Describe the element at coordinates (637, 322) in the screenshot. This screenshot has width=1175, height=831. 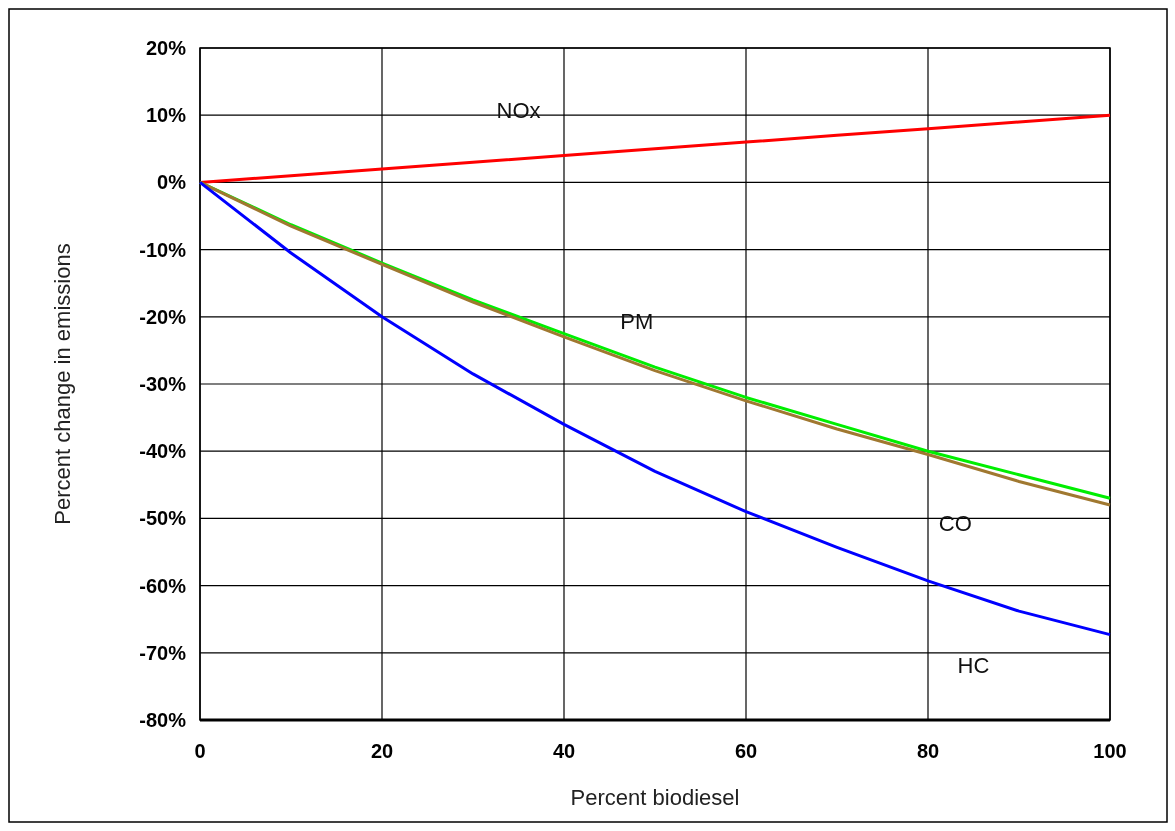
I see `series-label: PM` at that location.